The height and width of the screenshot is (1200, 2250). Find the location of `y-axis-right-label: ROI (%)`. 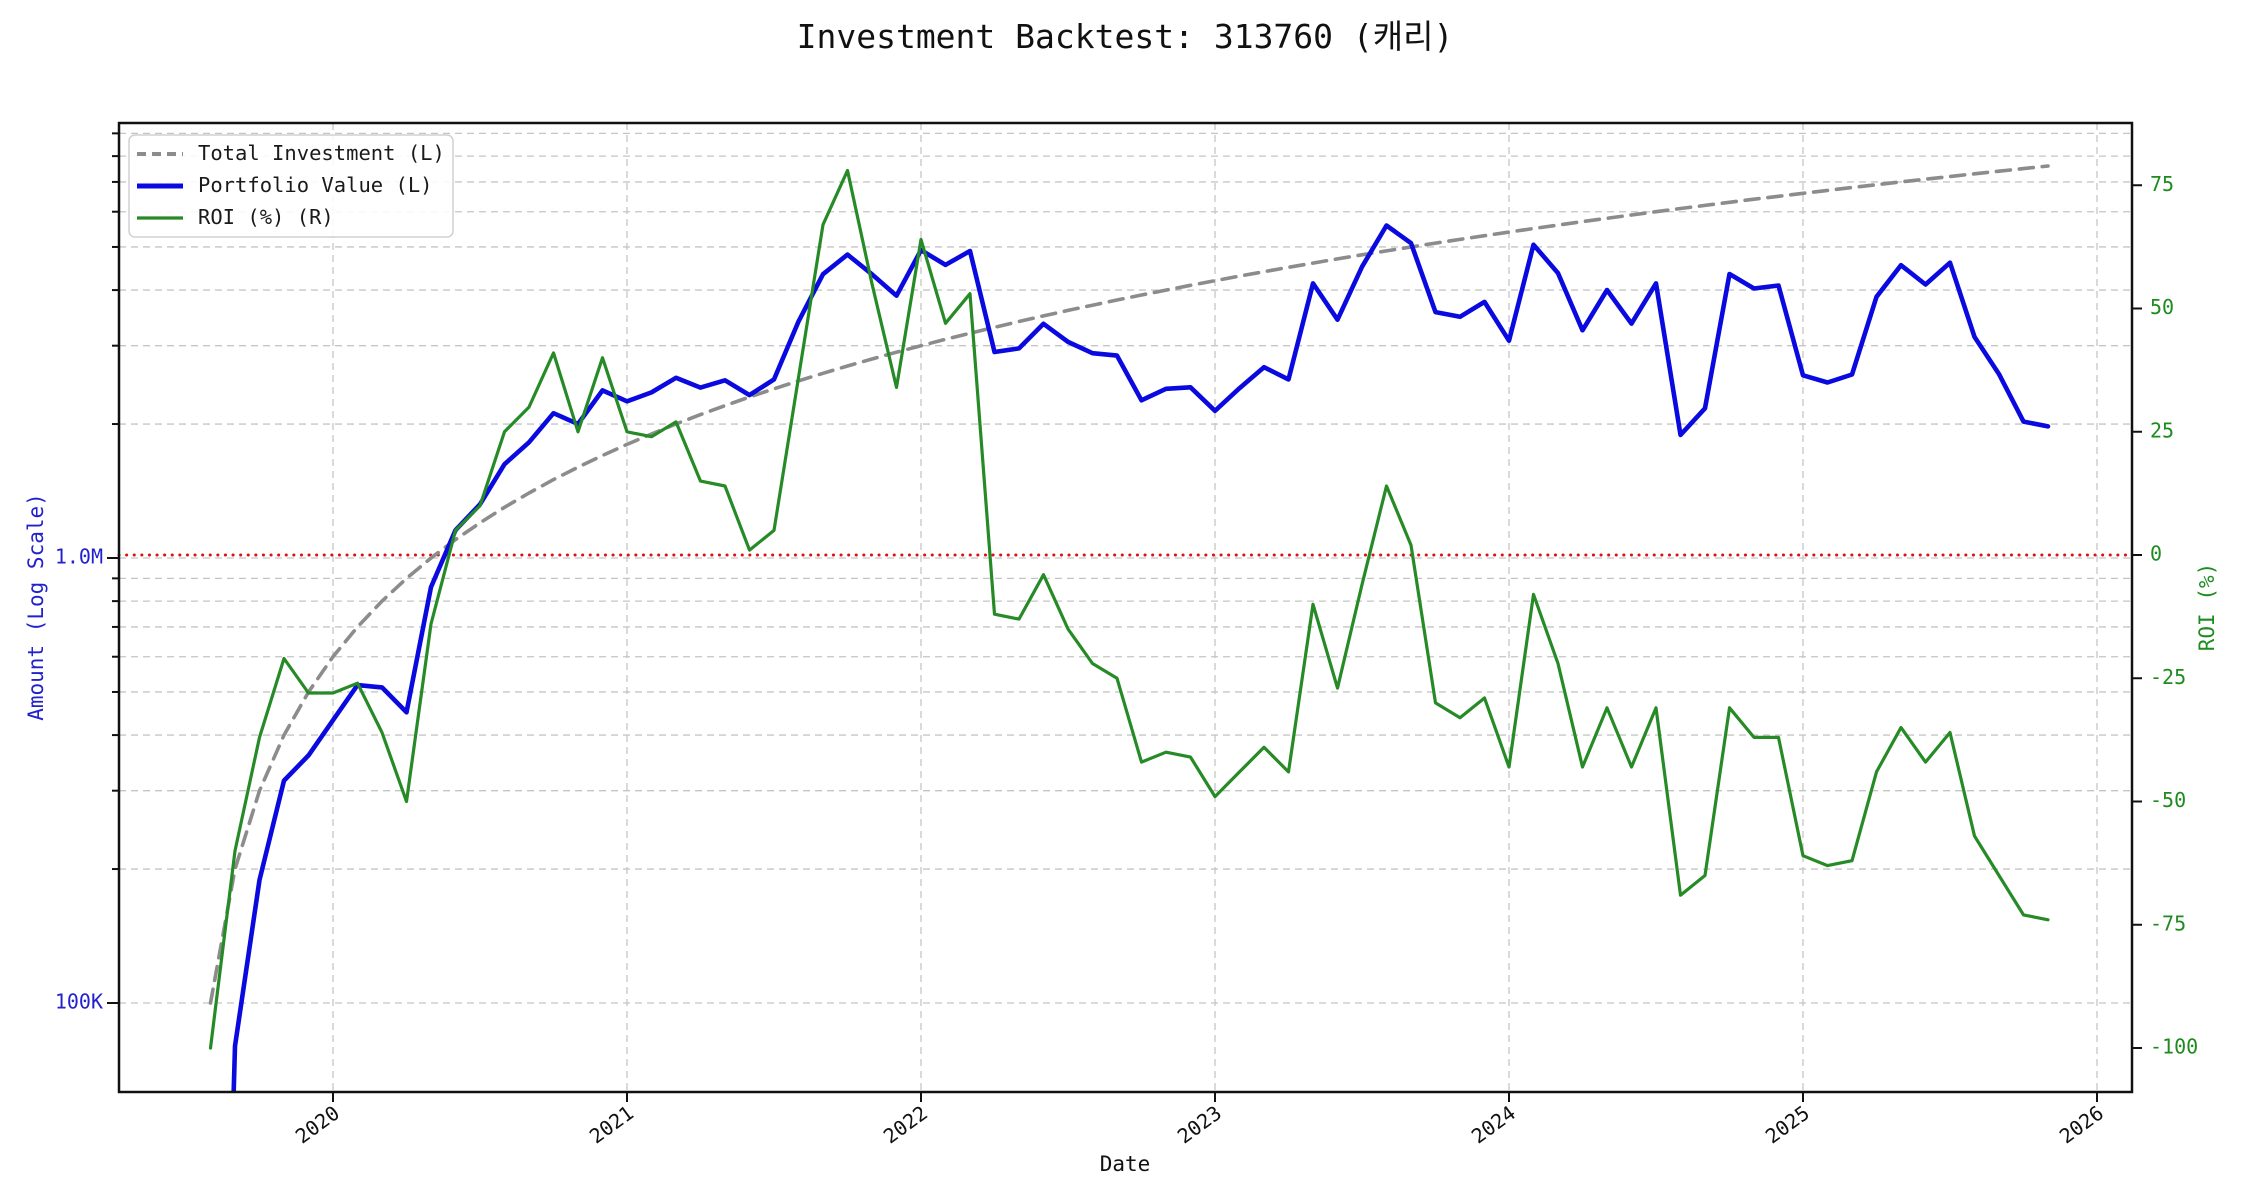

y-axis-right-label: ROI (%) is located at coordinates (2207, 607).